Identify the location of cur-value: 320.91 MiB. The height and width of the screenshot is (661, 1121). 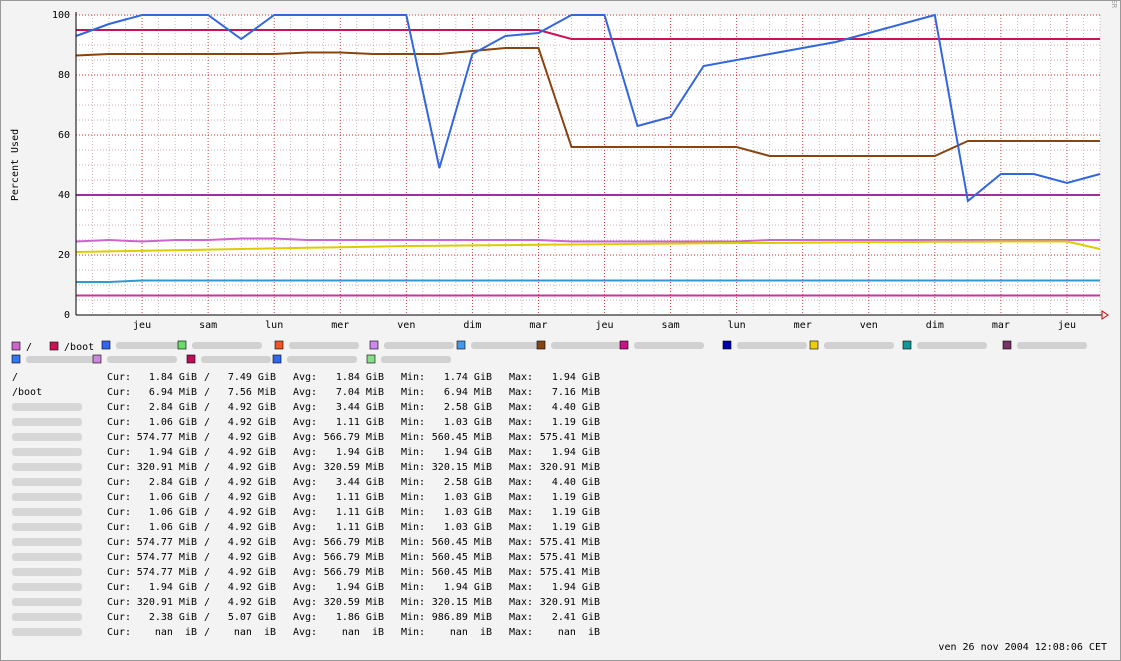
(167, 467).